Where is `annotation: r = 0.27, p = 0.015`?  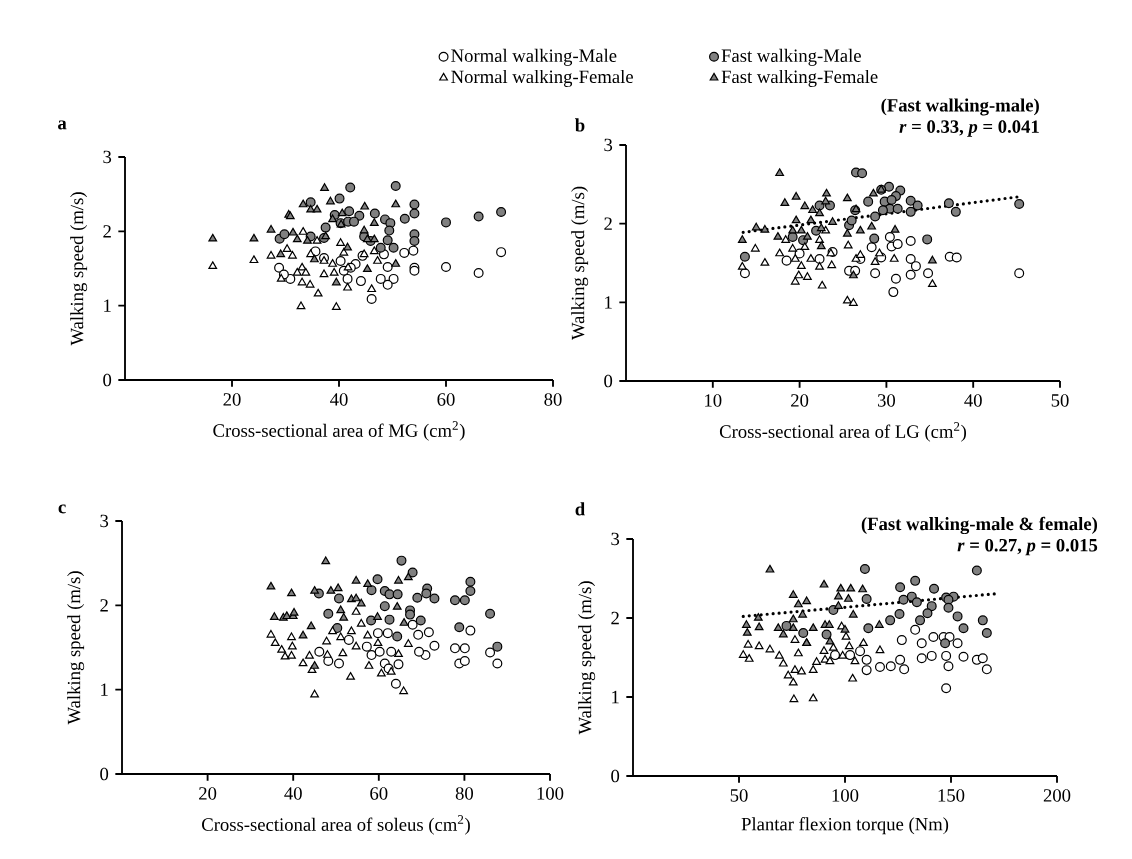 annotation: r = 0.27, p = 0.015 is located at coordinates (1027, 547).